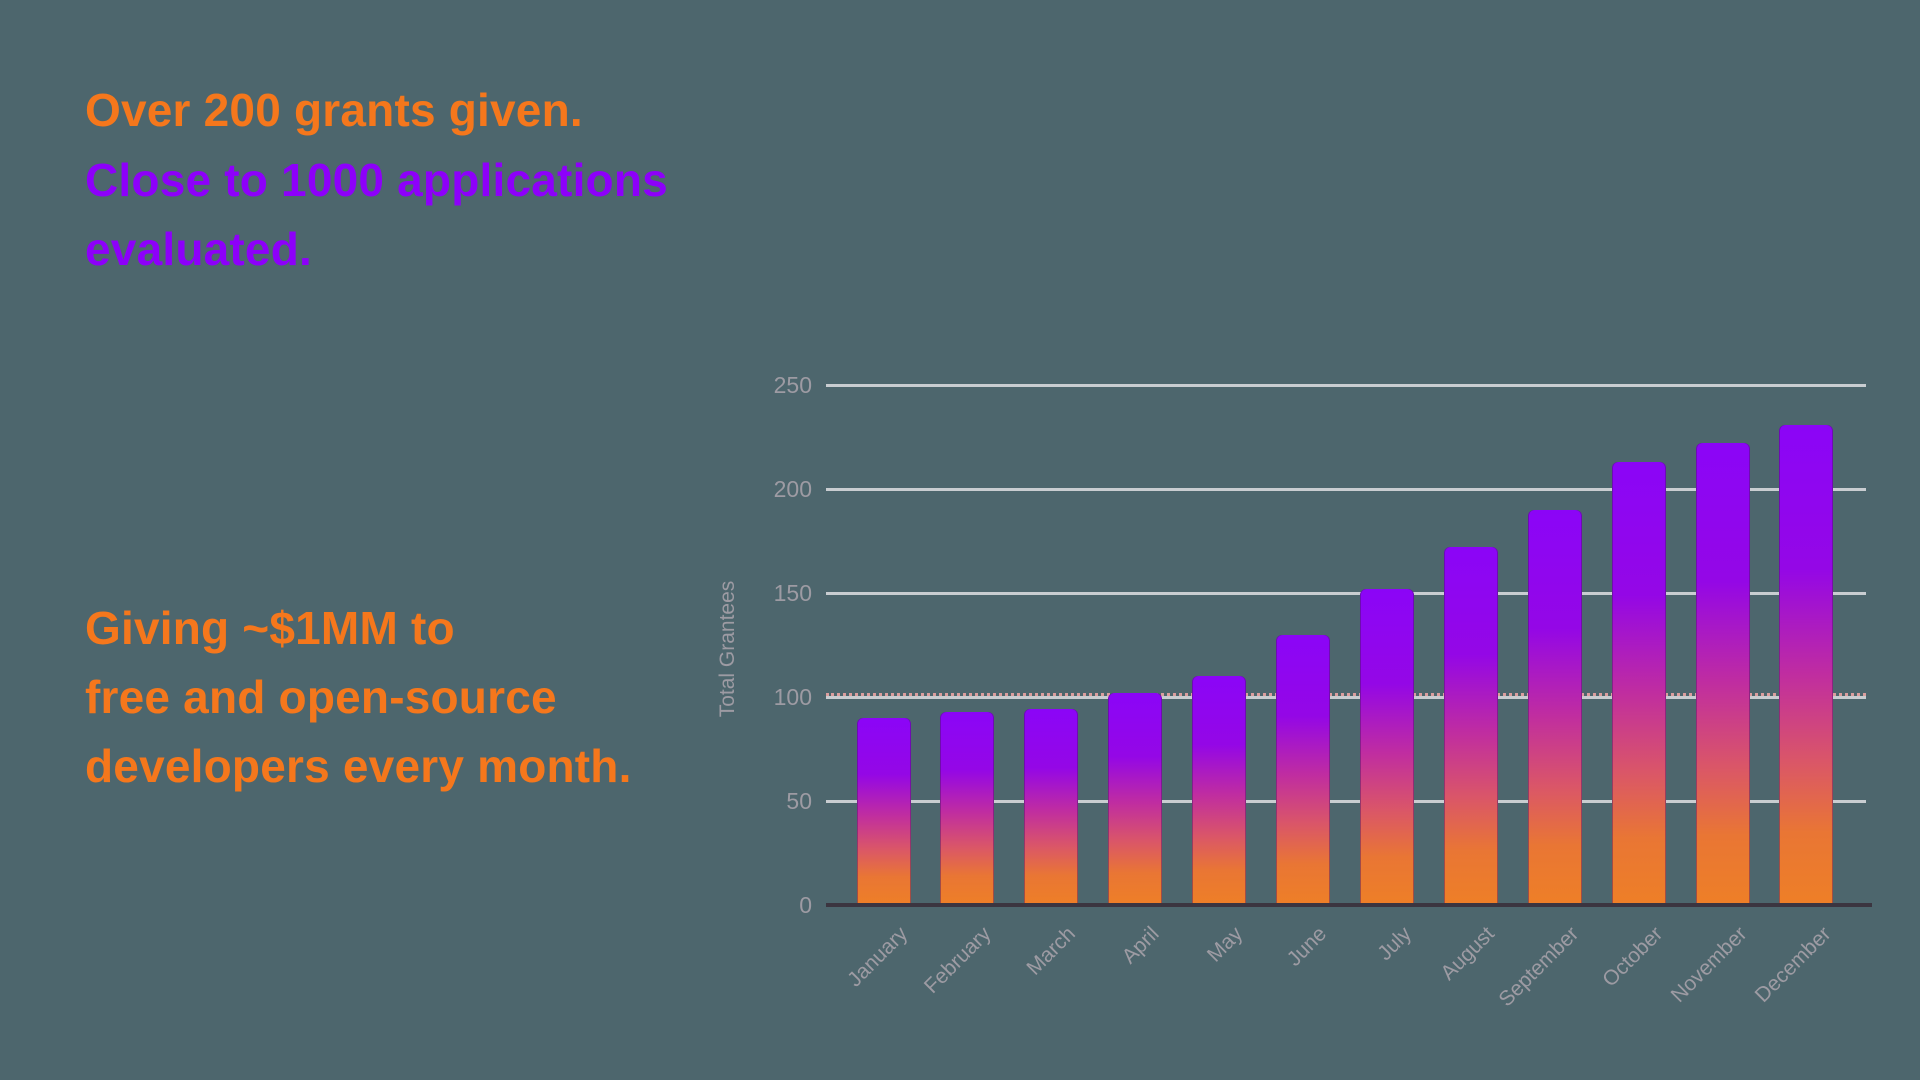 The height and width of the screenshot is (1080, 1920). What do you see at coordinates (1303, 769) in the screenshot?
I see `bar-june` at bounding box center [1303, 769].